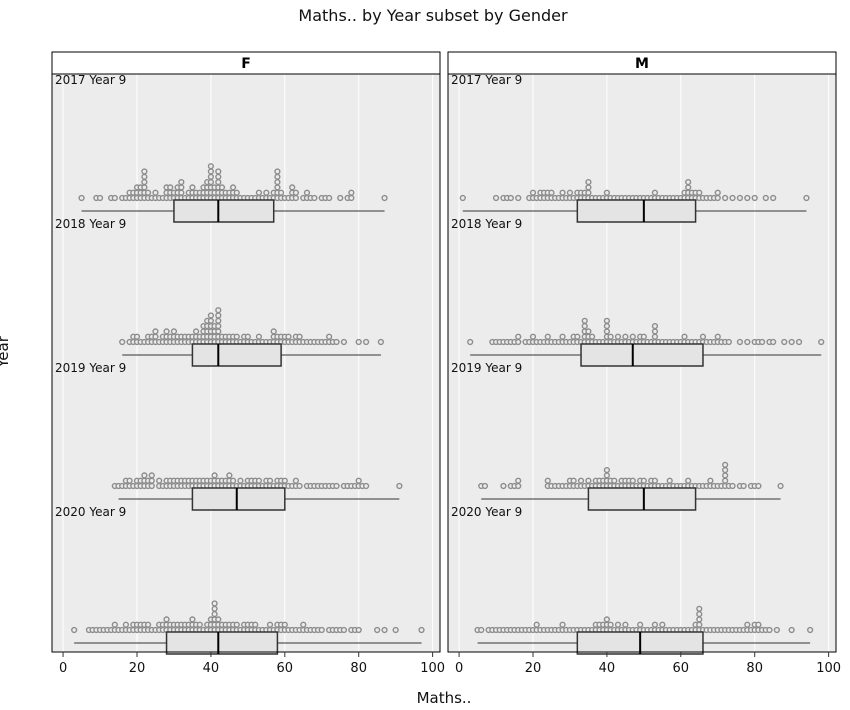 This screenshot has height=710, width=850. I want to click on box-iqr, so click(224, 211).